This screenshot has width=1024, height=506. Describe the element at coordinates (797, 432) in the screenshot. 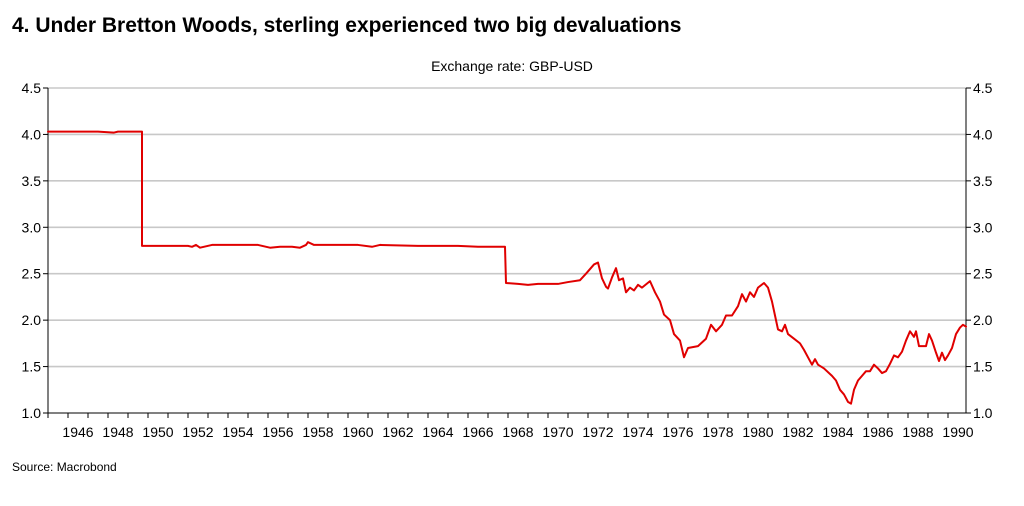

I see `x-tick-label: 1982` at that location.